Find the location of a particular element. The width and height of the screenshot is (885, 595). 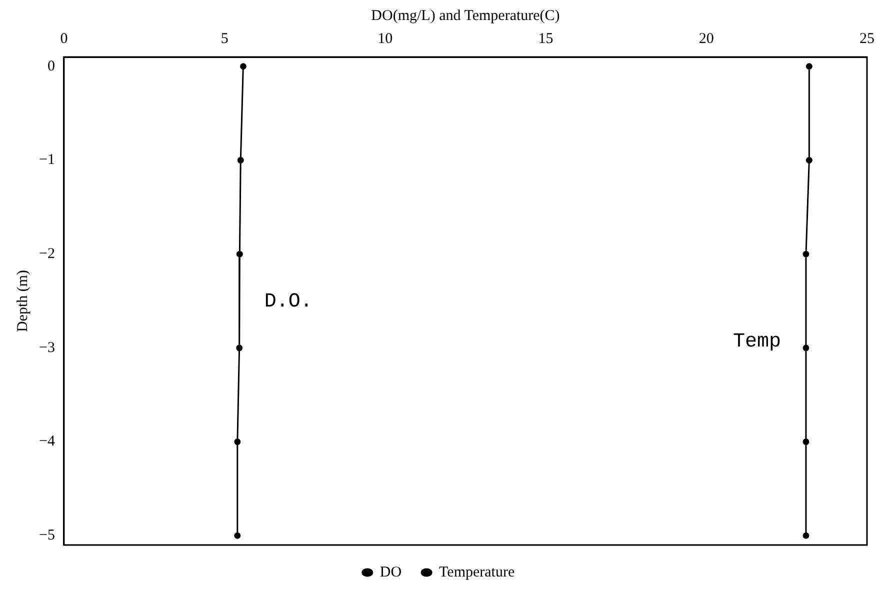

y-tick-label: −1 is located at coordinates (46, 160).